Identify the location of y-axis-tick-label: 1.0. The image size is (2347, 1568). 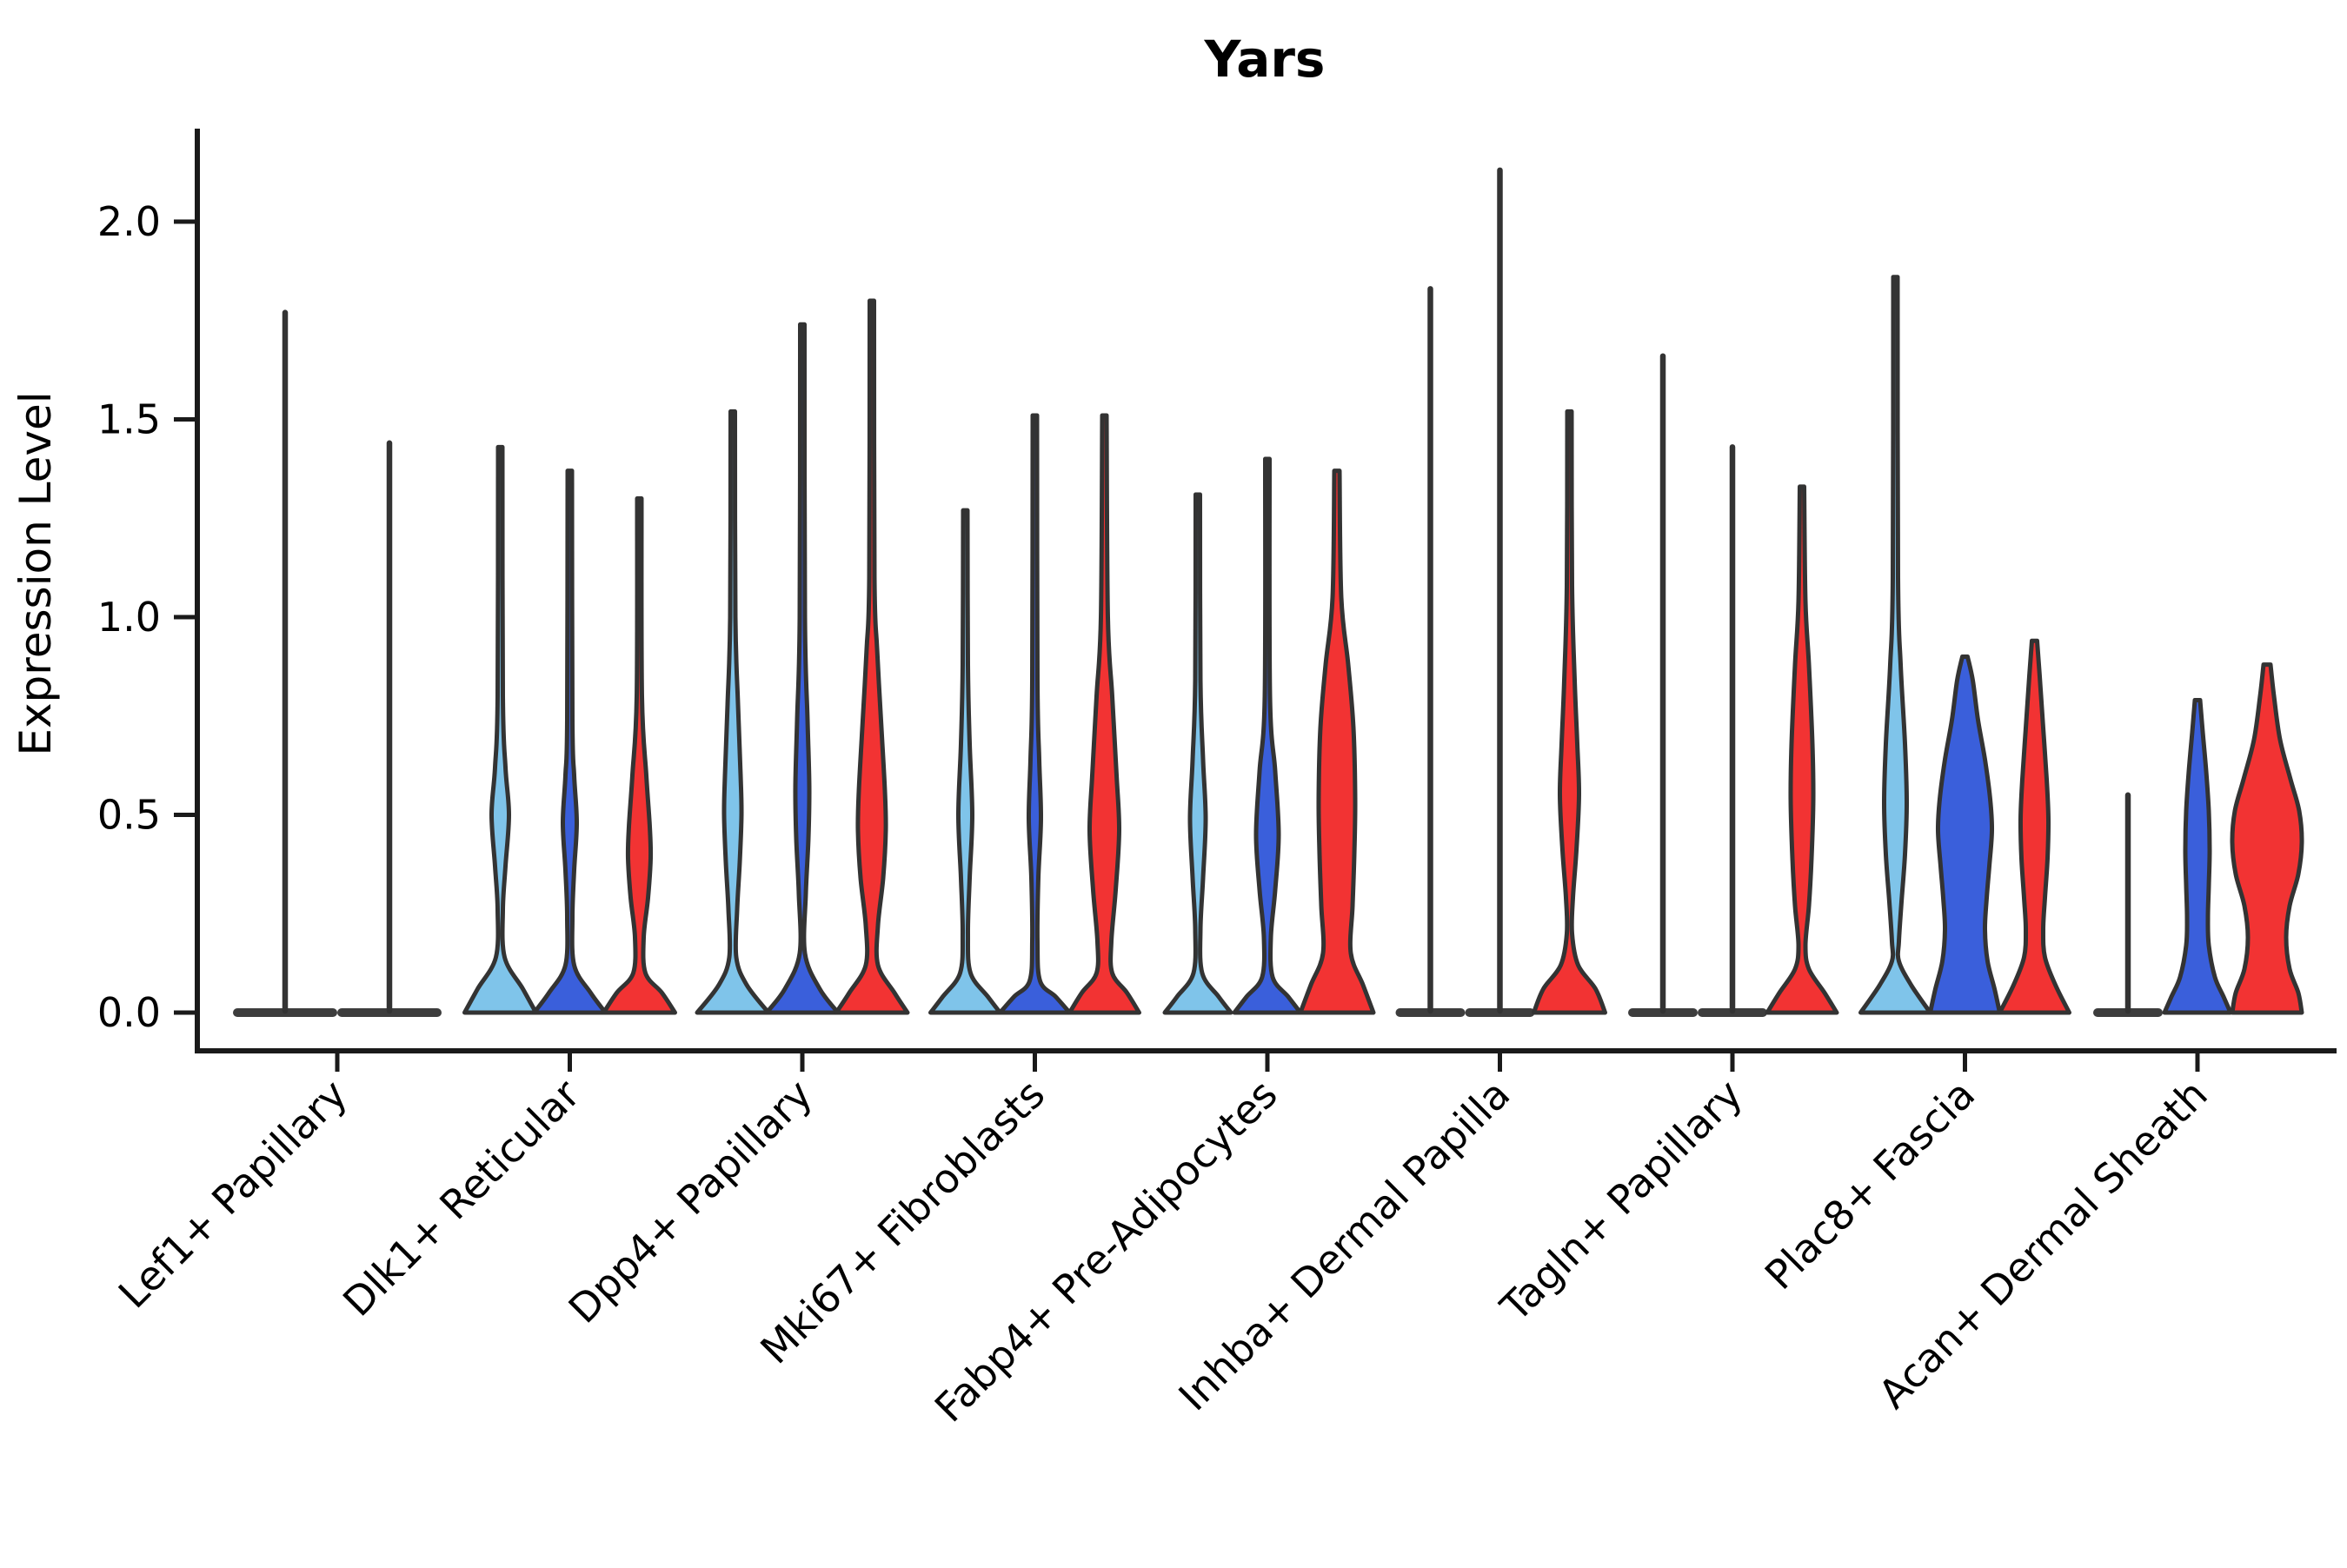
(129, 617).